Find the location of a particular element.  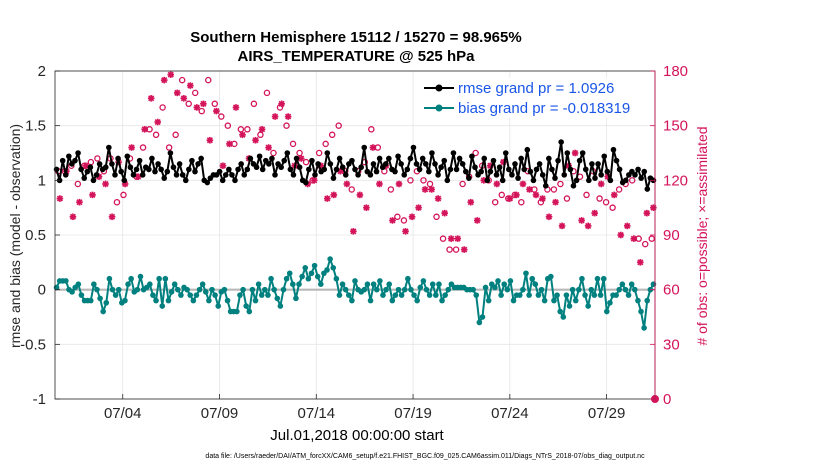

x-axis: 07/04 07/09 07/14 07/19 07/24 07/29 is located at coordinates (364, 408).